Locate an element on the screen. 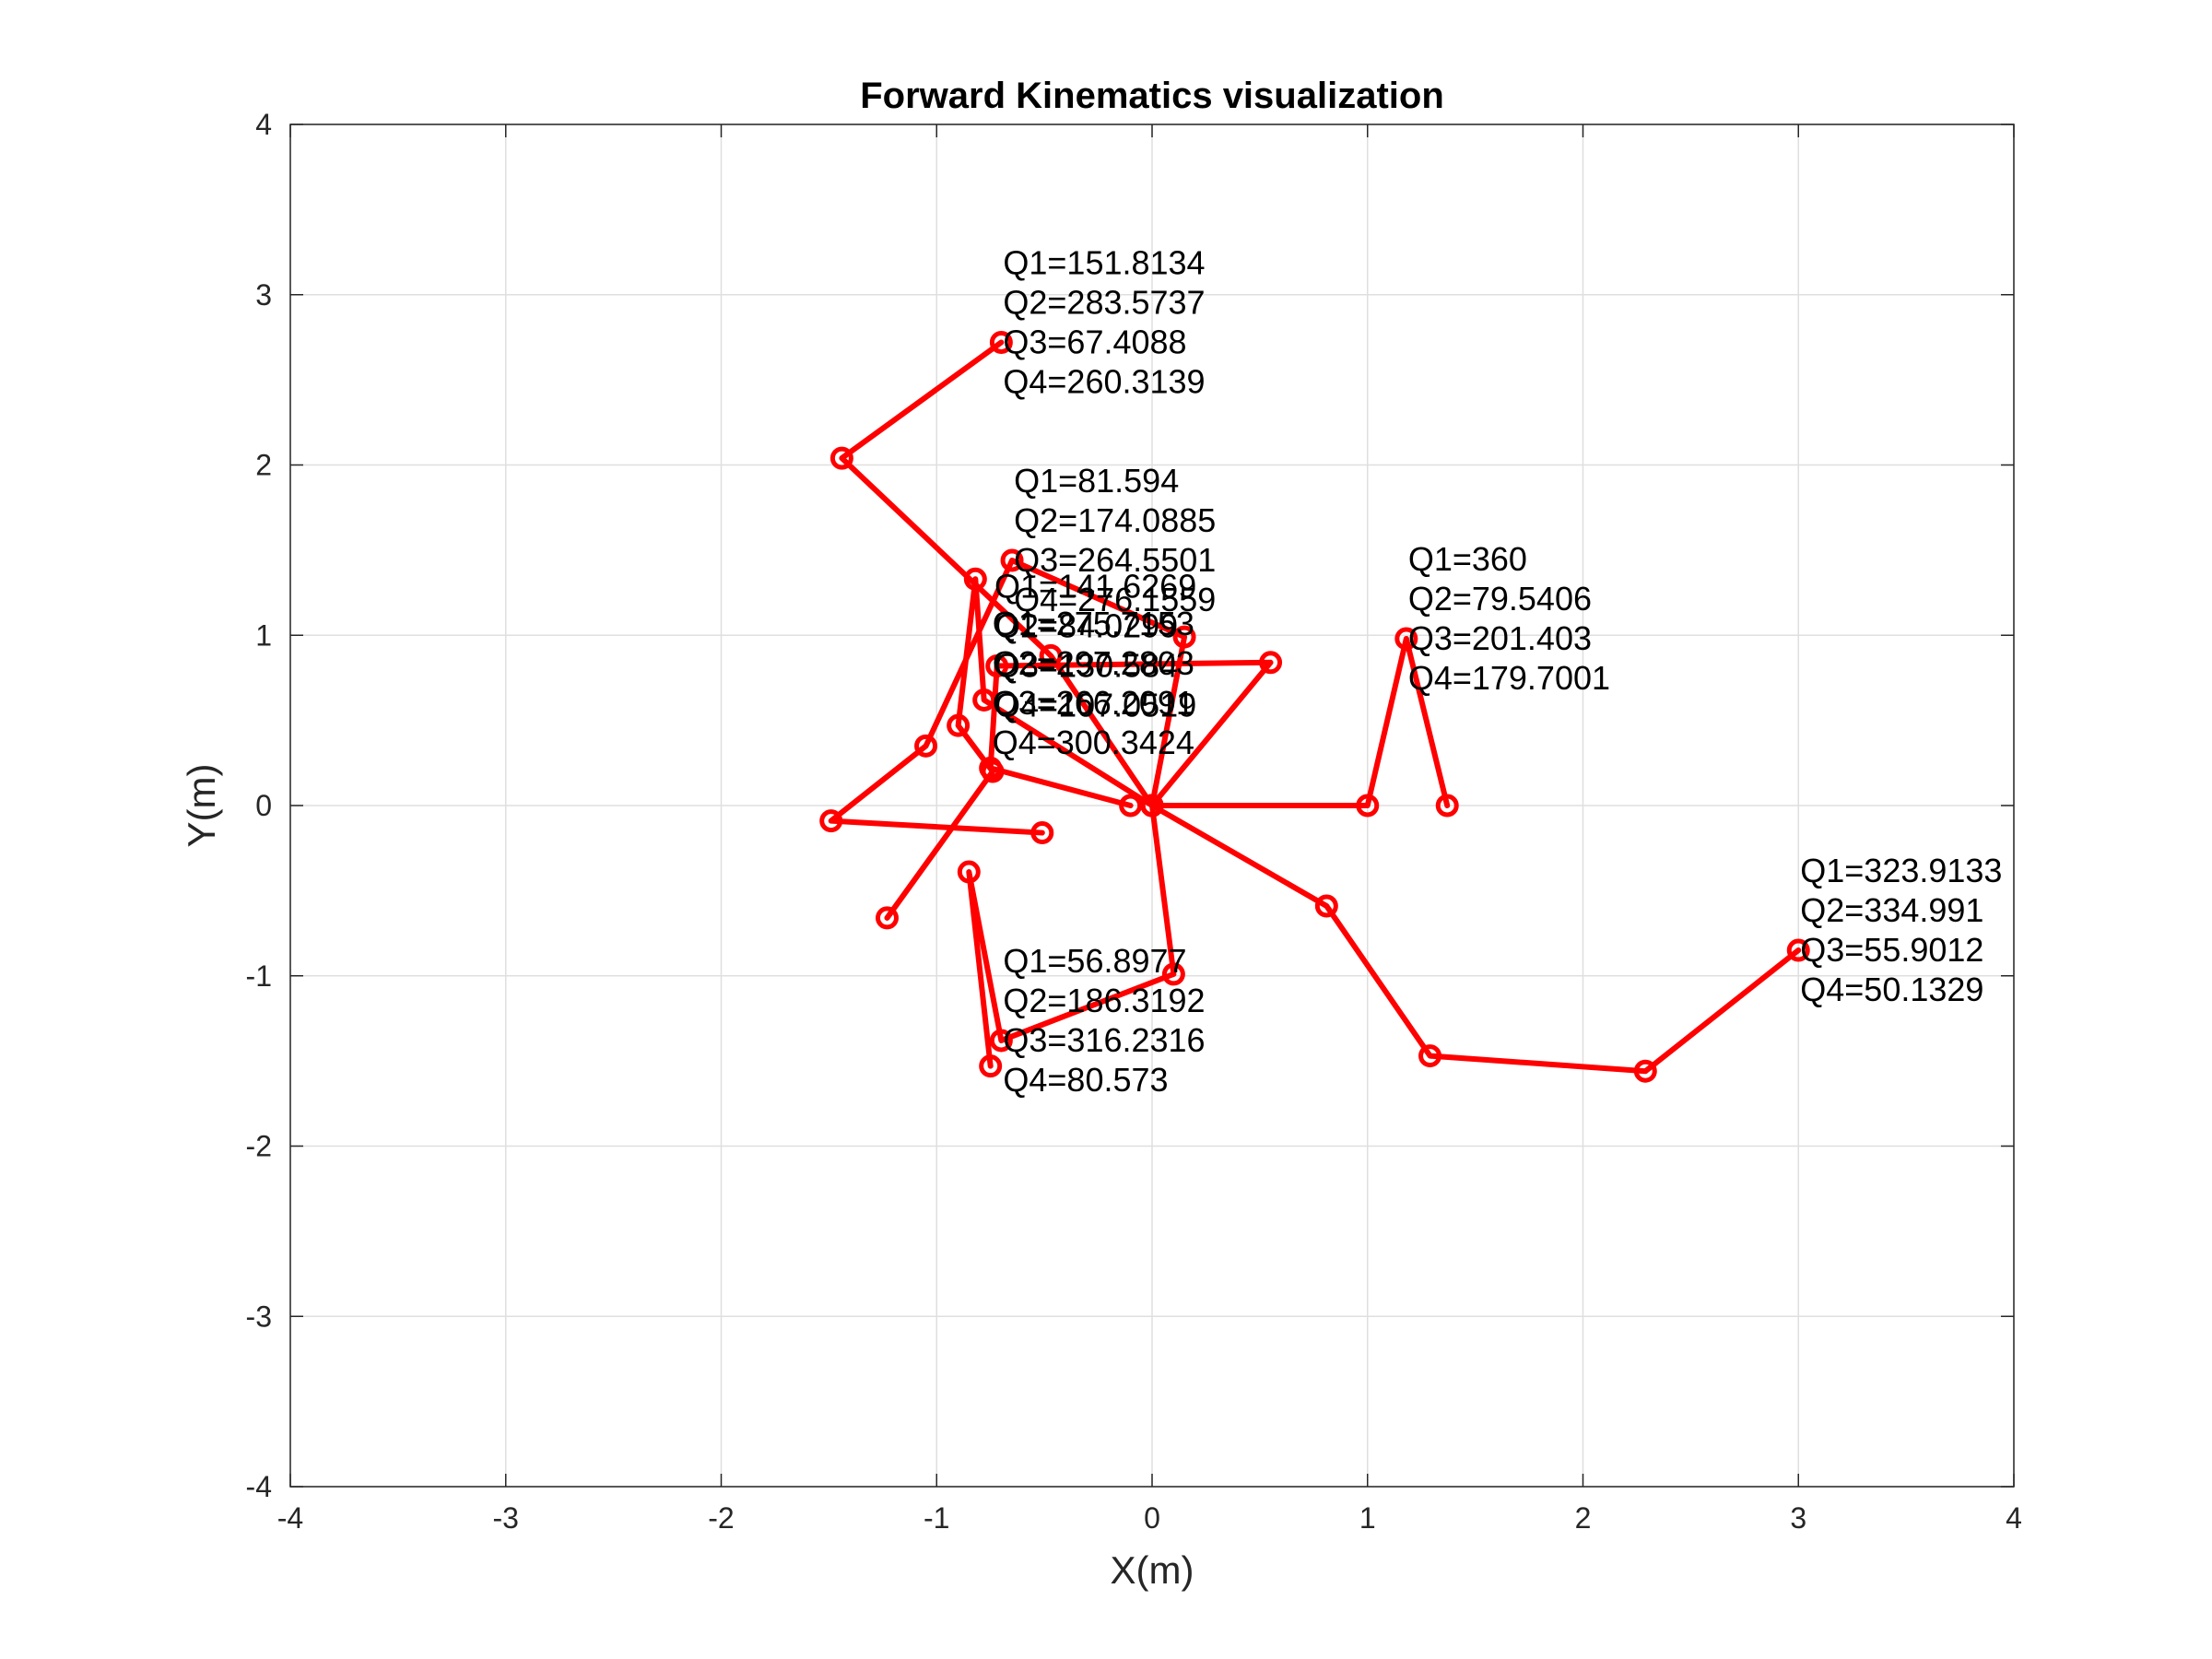  joint-angle-label: Q1=141.6269 is located at coordinates (1095, 587).